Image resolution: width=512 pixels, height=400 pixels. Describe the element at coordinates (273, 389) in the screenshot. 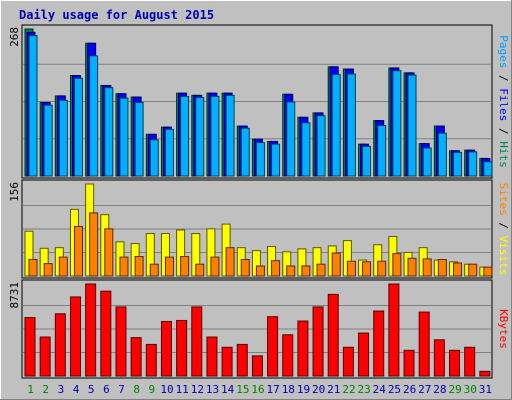

I see `day-label-17: 17` at that location.